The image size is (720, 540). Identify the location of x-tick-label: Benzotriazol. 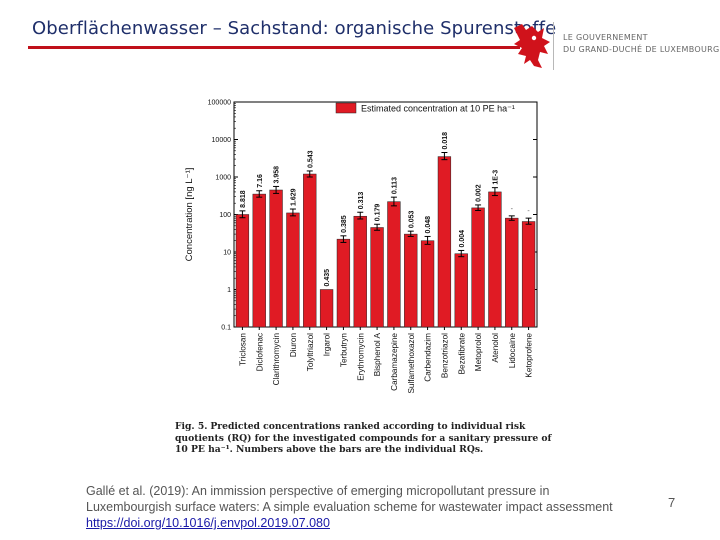
(444, 355).